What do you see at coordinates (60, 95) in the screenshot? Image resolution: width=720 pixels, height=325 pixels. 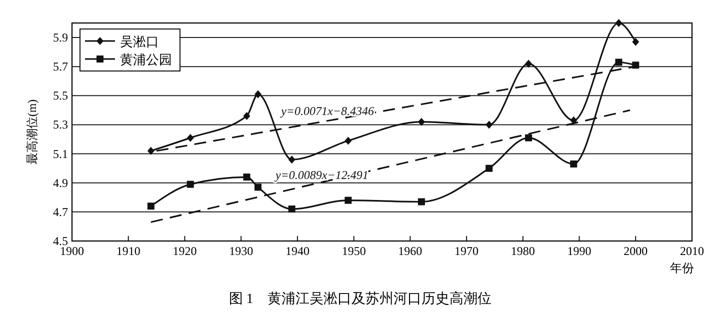 I see `y-tick-label: 5.5` at bounding box center [60, 95].